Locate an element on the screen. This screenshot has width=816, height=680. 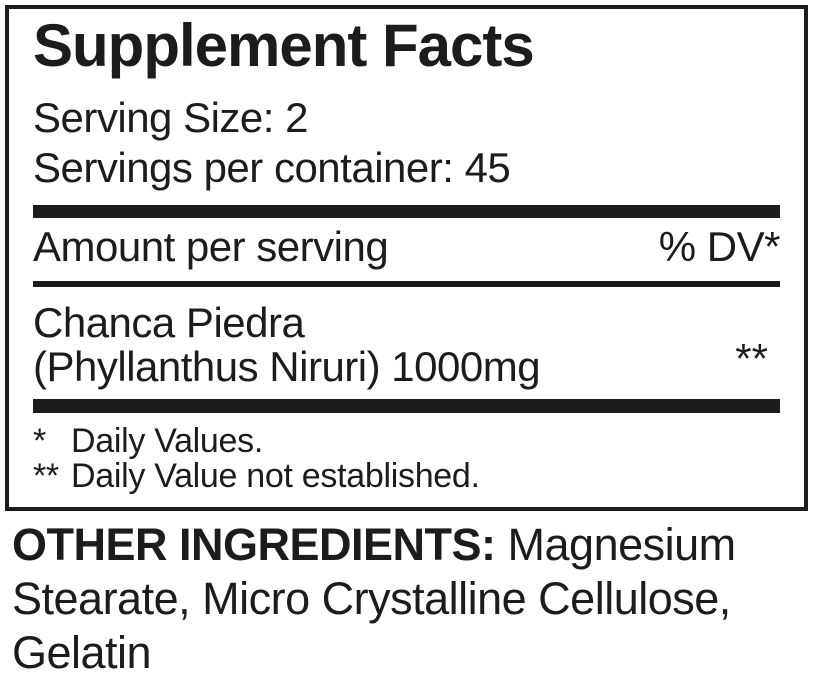
ingredient-dv-value: ** is located at coordinates (751, 358).